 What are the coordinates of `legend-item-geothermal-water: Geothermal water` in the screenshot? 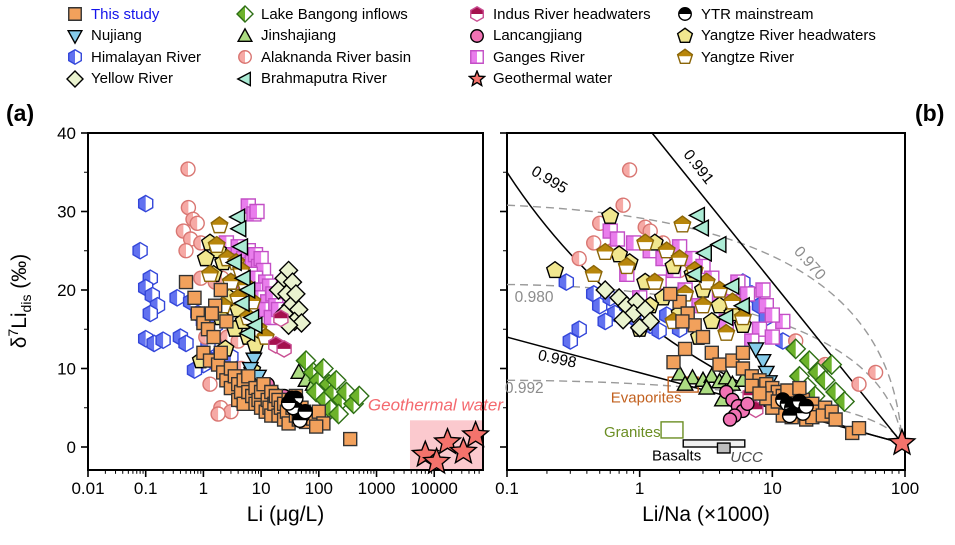 It's located at (540, 79).